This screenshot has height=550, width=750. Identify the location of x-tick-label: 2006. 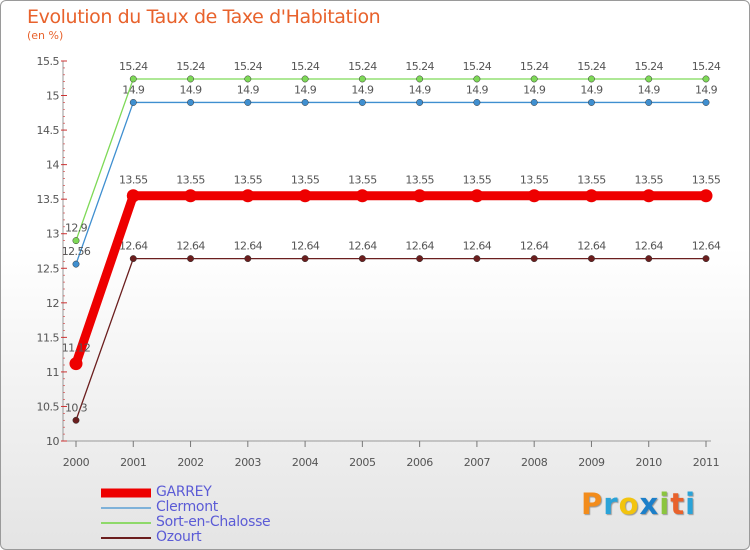
(419, 462).